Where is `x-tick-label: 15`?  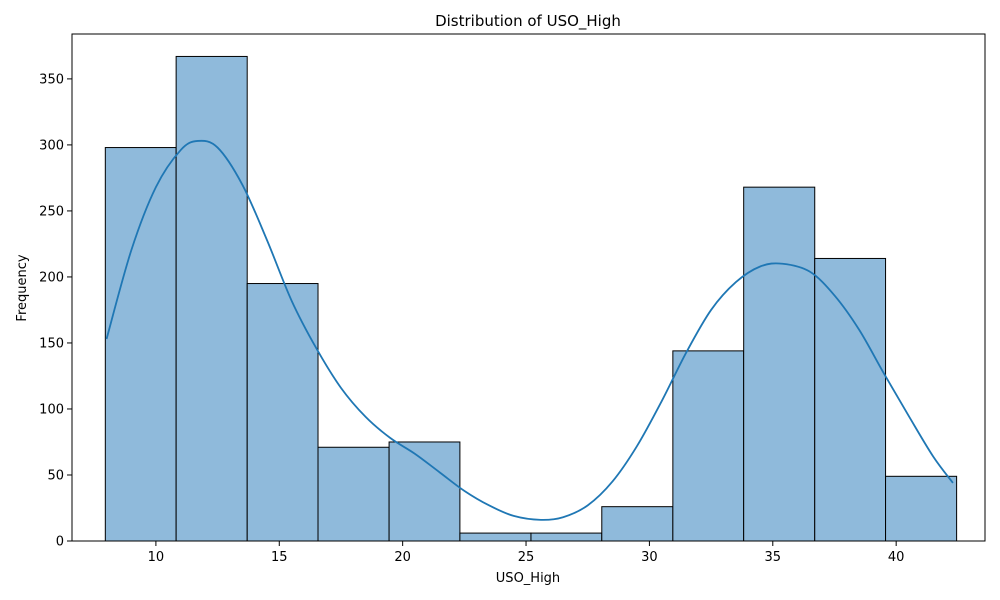
x-tick-label: 15 is located at coordinates (279, 557).